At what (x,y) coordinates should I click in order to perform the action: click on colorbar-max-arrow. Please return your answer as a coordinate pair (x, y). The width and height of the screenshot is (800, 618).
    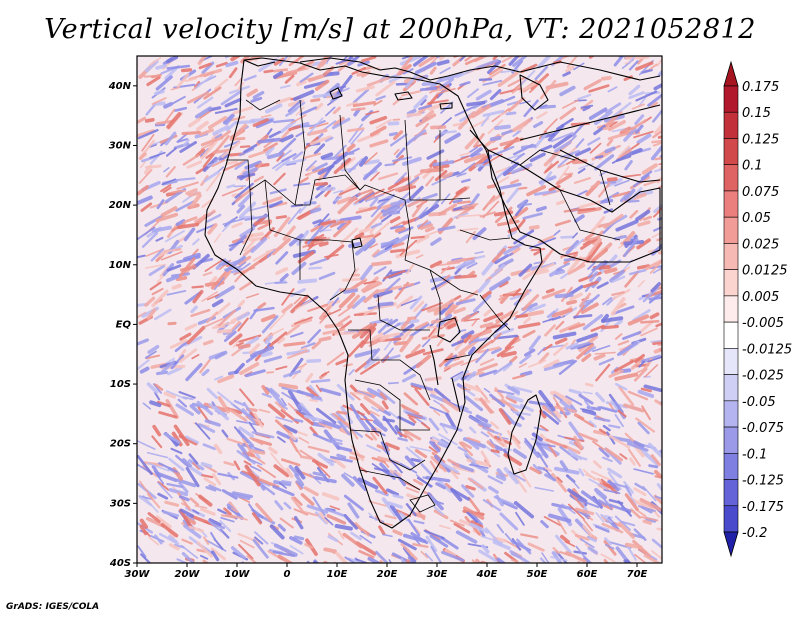
    Looking at the image, I should click on (731, 73).